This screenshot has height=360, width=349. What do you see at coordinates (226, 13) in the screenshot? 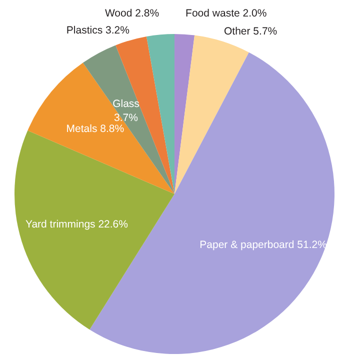
I see `slice-label: Food waste 2.0%` at bounding box center [226, 13].